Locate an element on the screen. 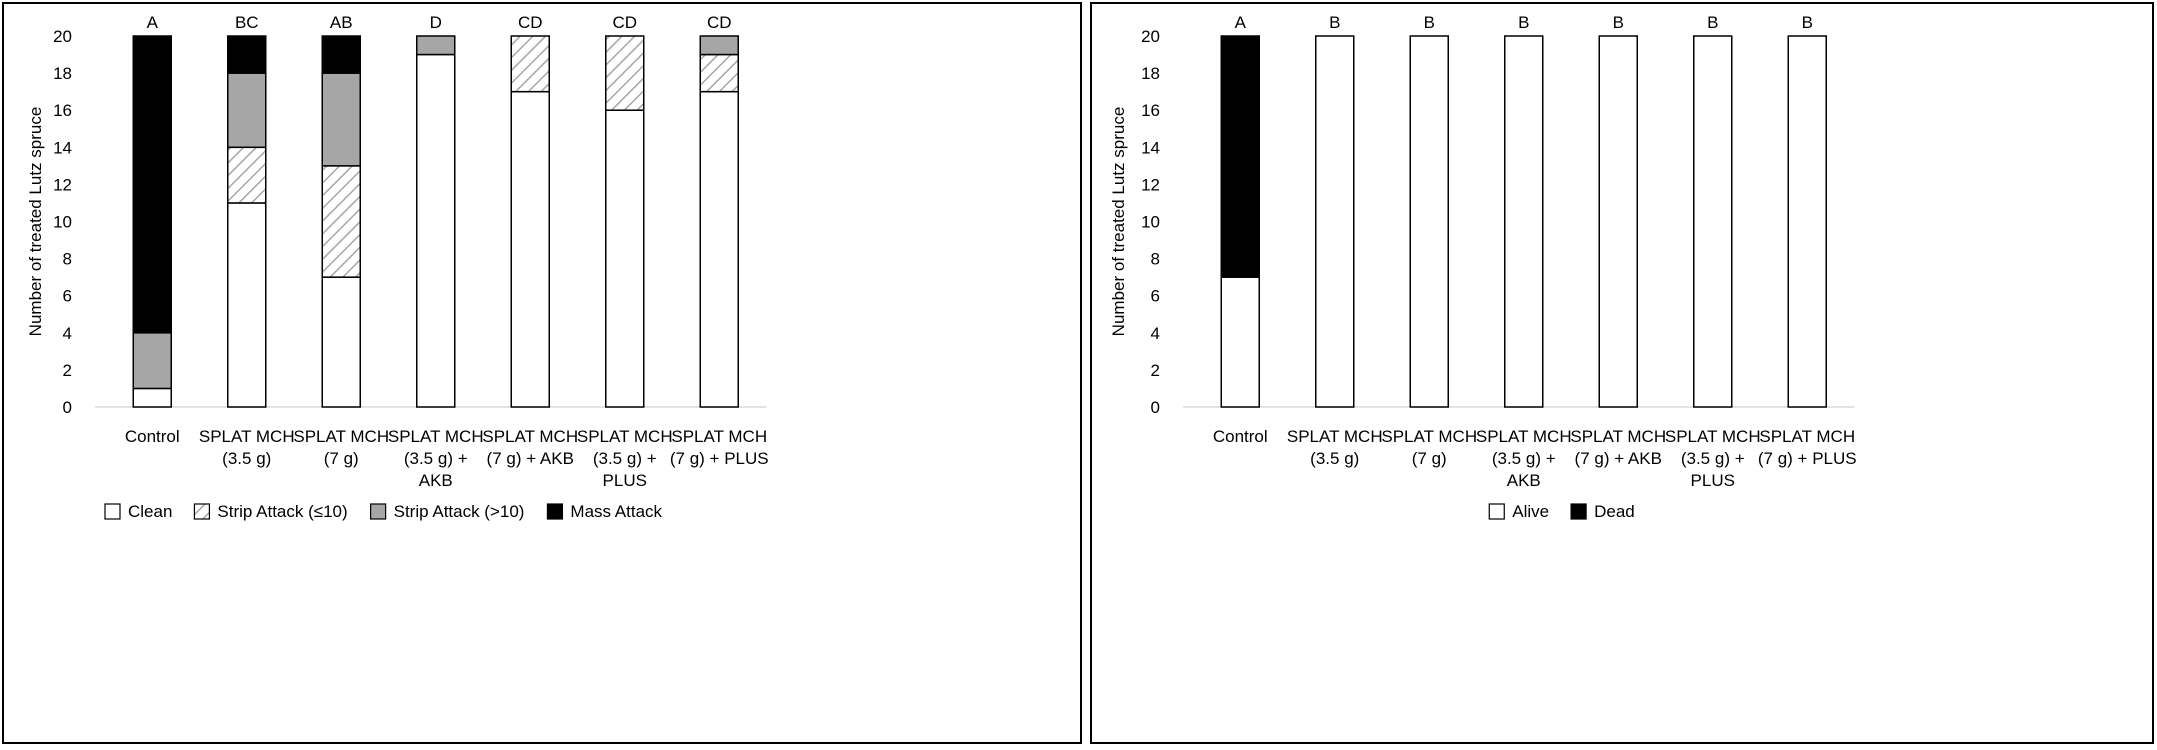  legend-label: Clean is located at coordinates (150, 511).